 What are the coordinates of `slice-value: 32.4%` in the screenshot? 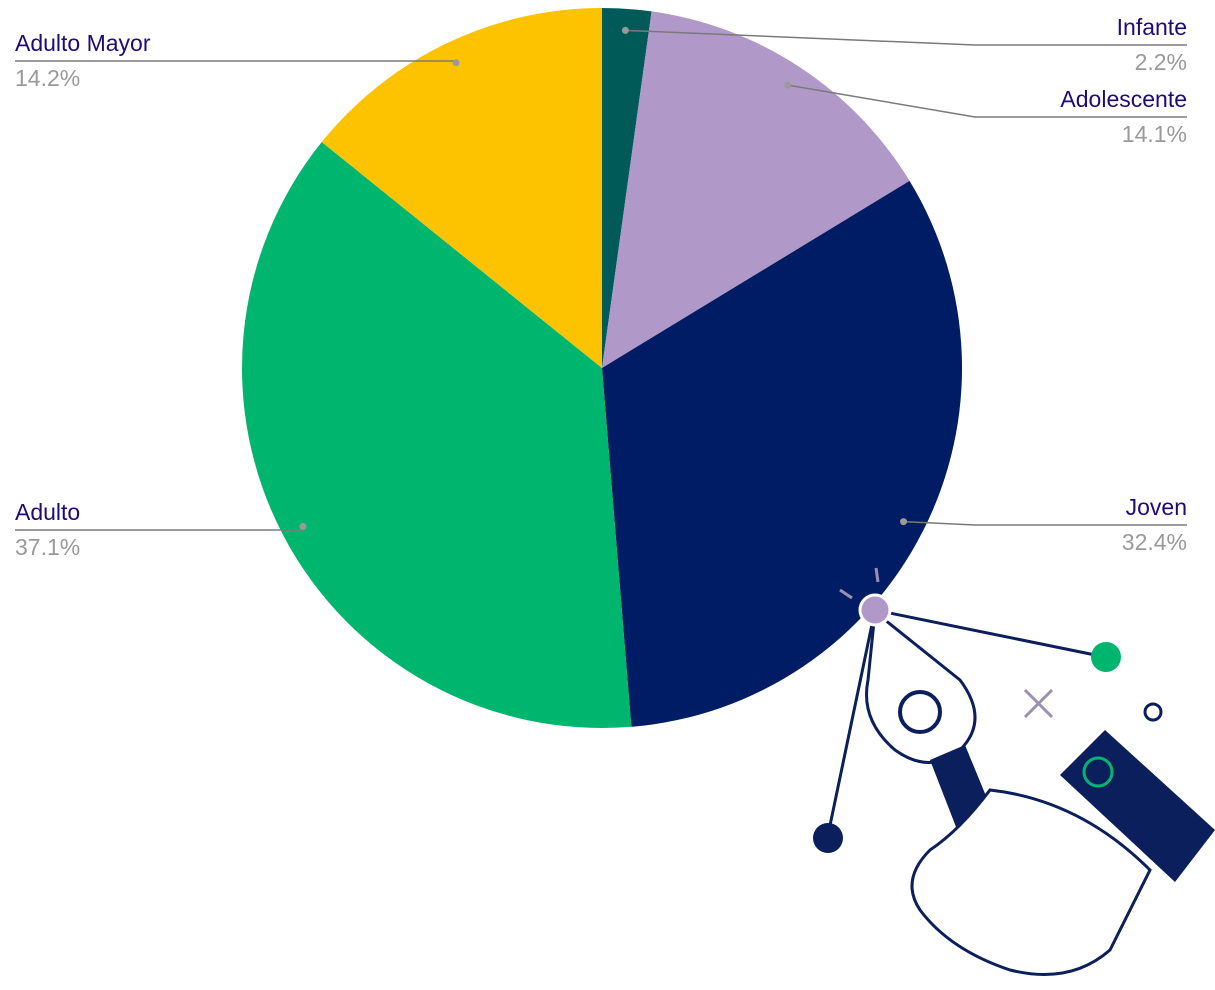 It's located at (1154, 542).